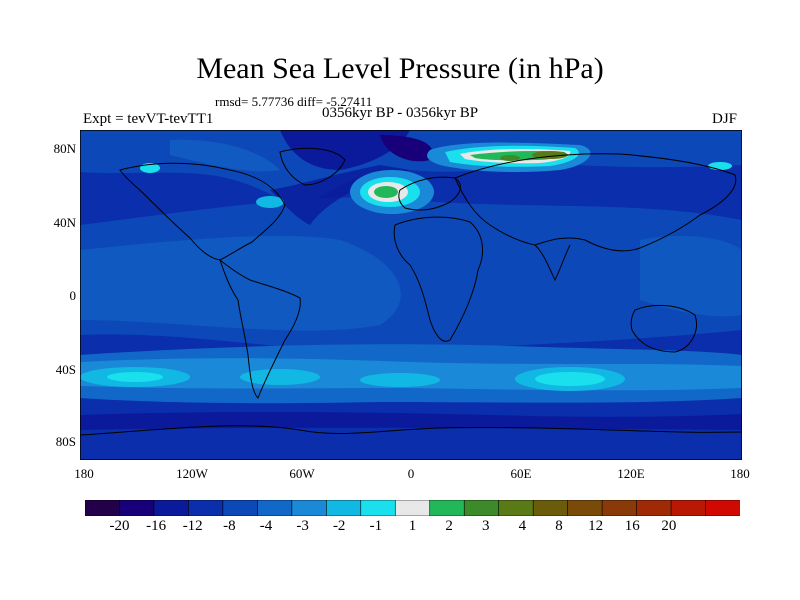 This screenshot has height=600, width=800. I want to click on colorbar-label: 16, so click(632, 526).